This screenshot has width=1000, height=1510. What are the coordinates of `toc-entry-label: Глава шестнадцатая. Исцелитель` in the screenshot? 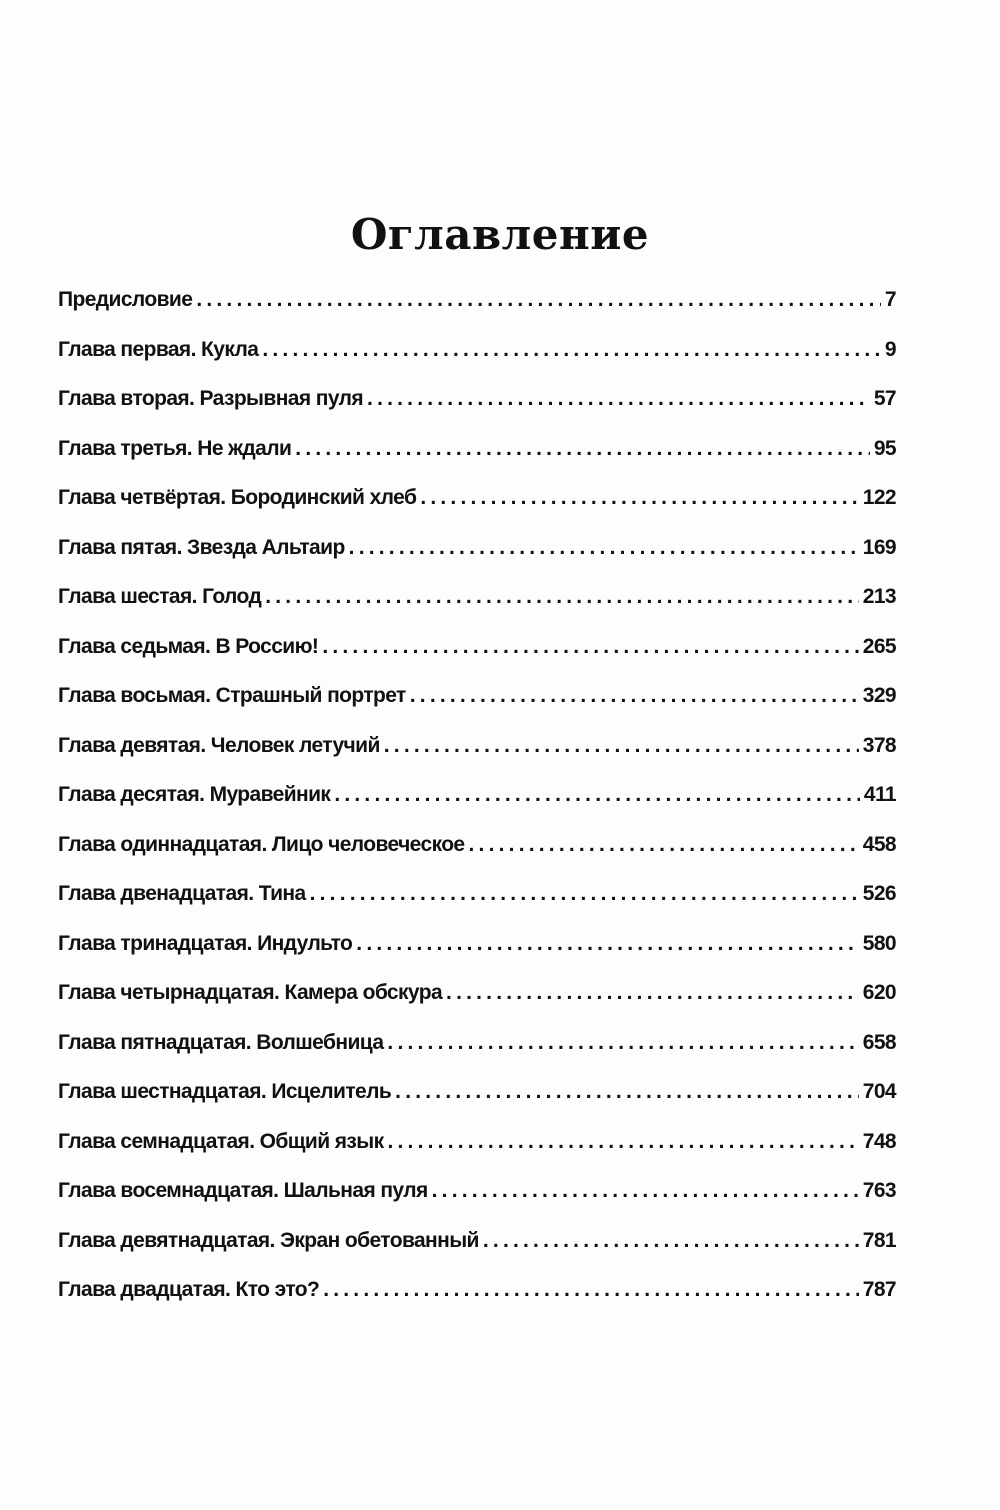 It's located at (225, 1091).